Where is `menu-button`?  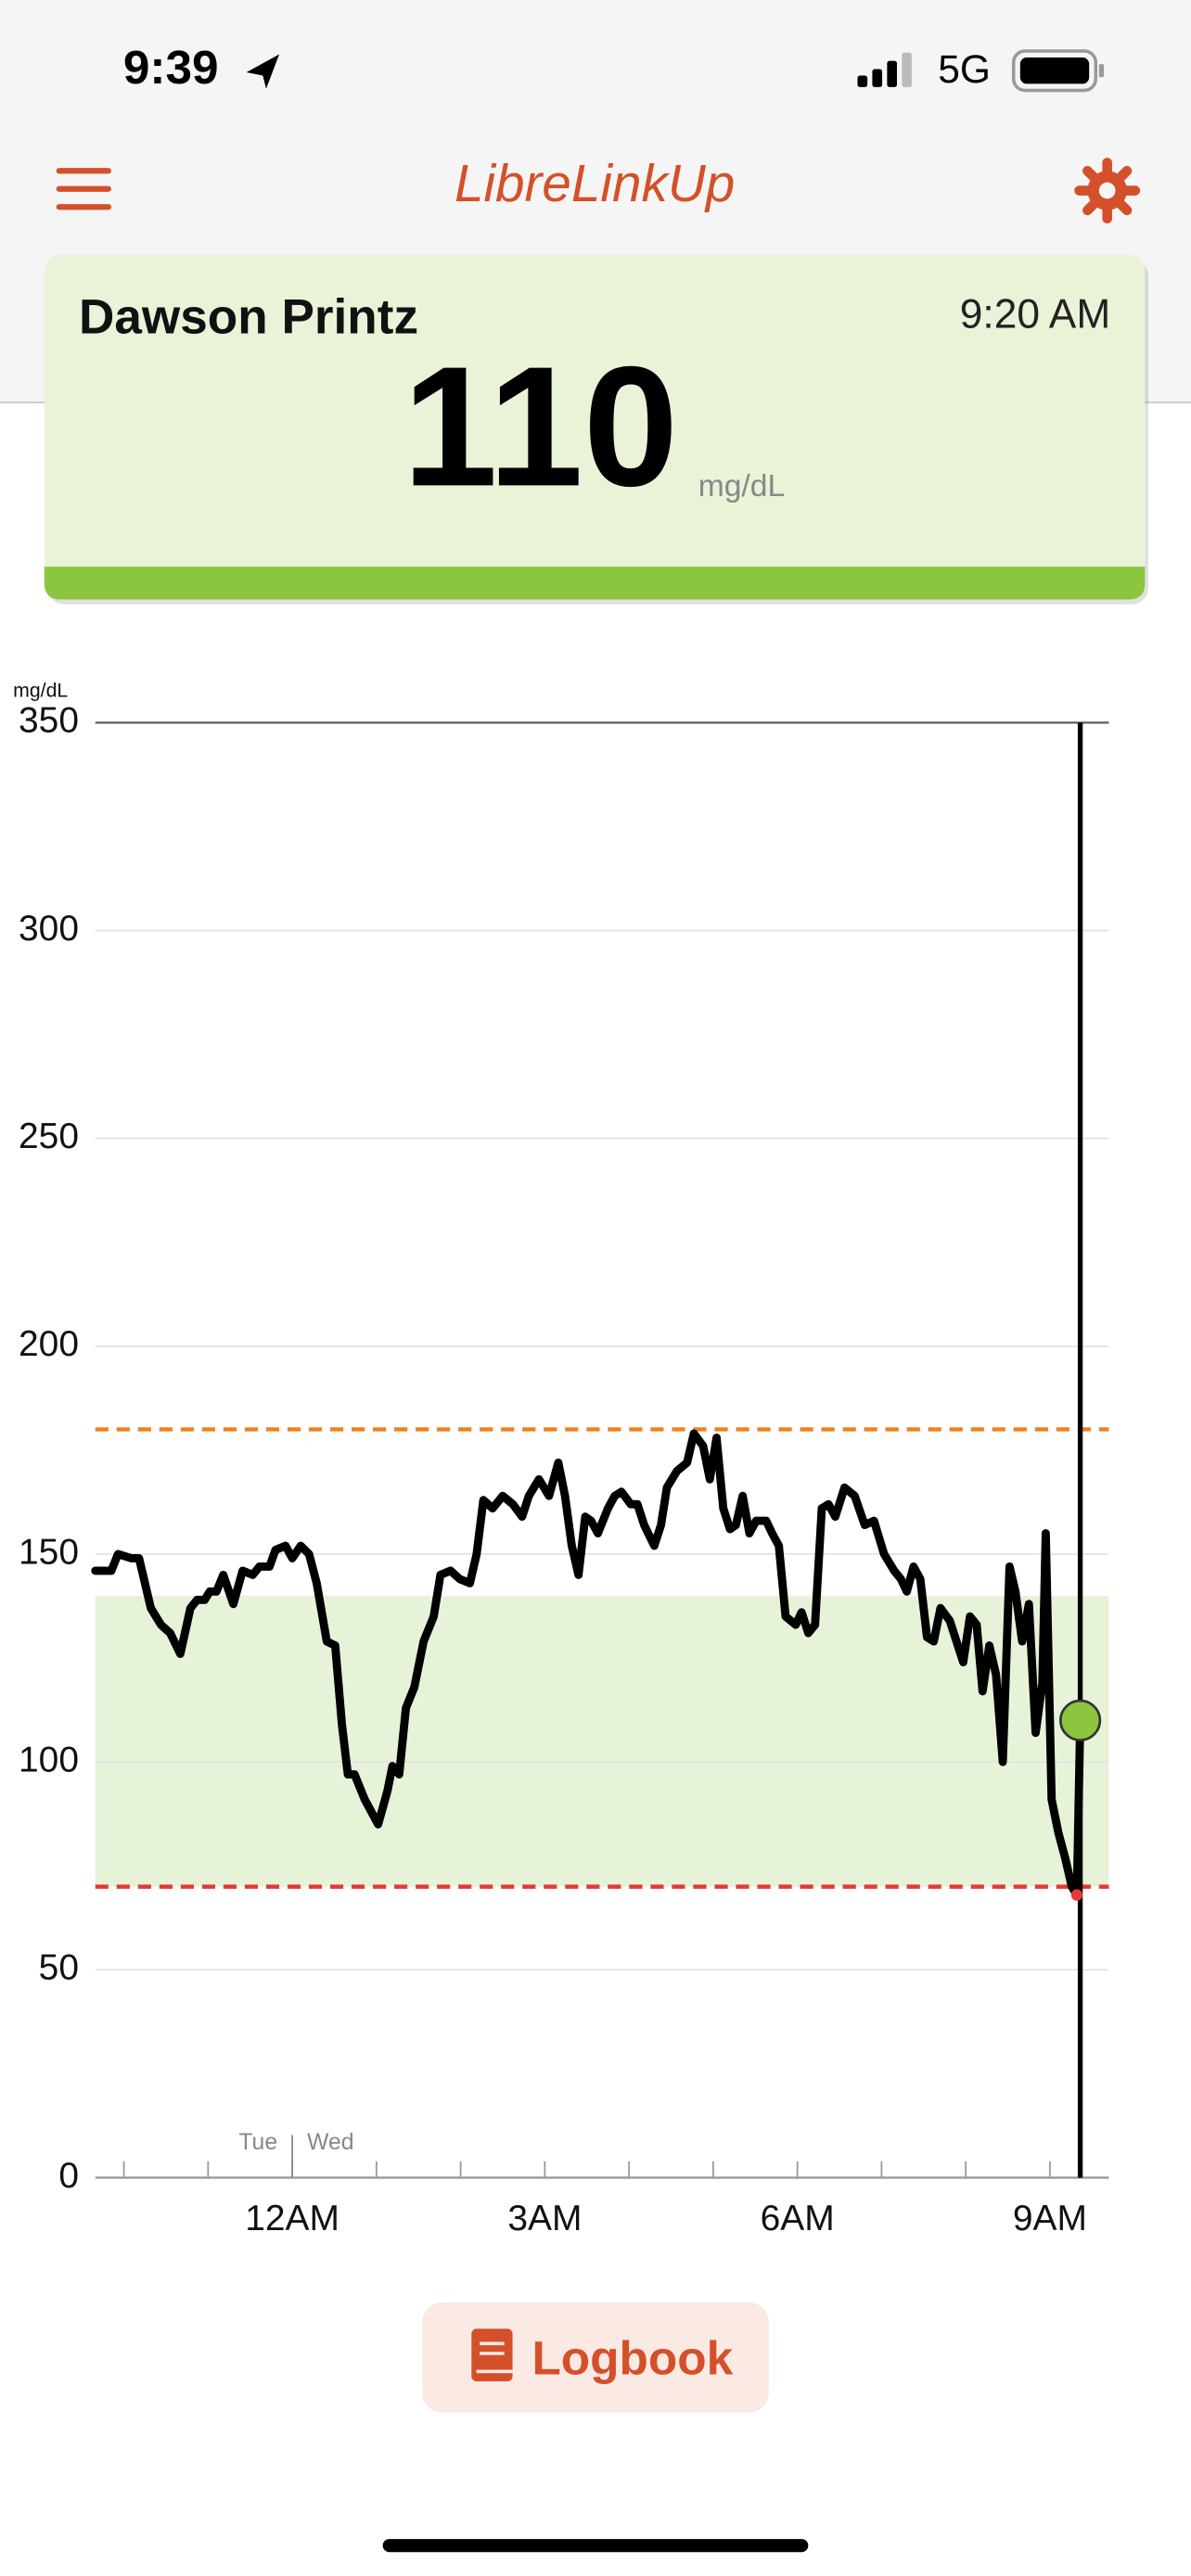
menu-button is located at coordinates (83, 189).